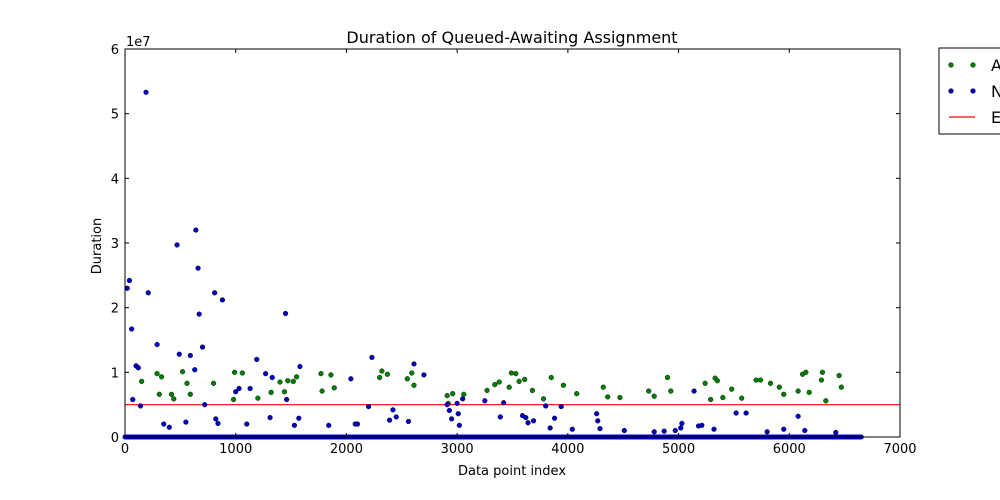  Describe the element at coordinates (115, 309) in the screenshot. I see `y-tick-label-2: 2` at that location.